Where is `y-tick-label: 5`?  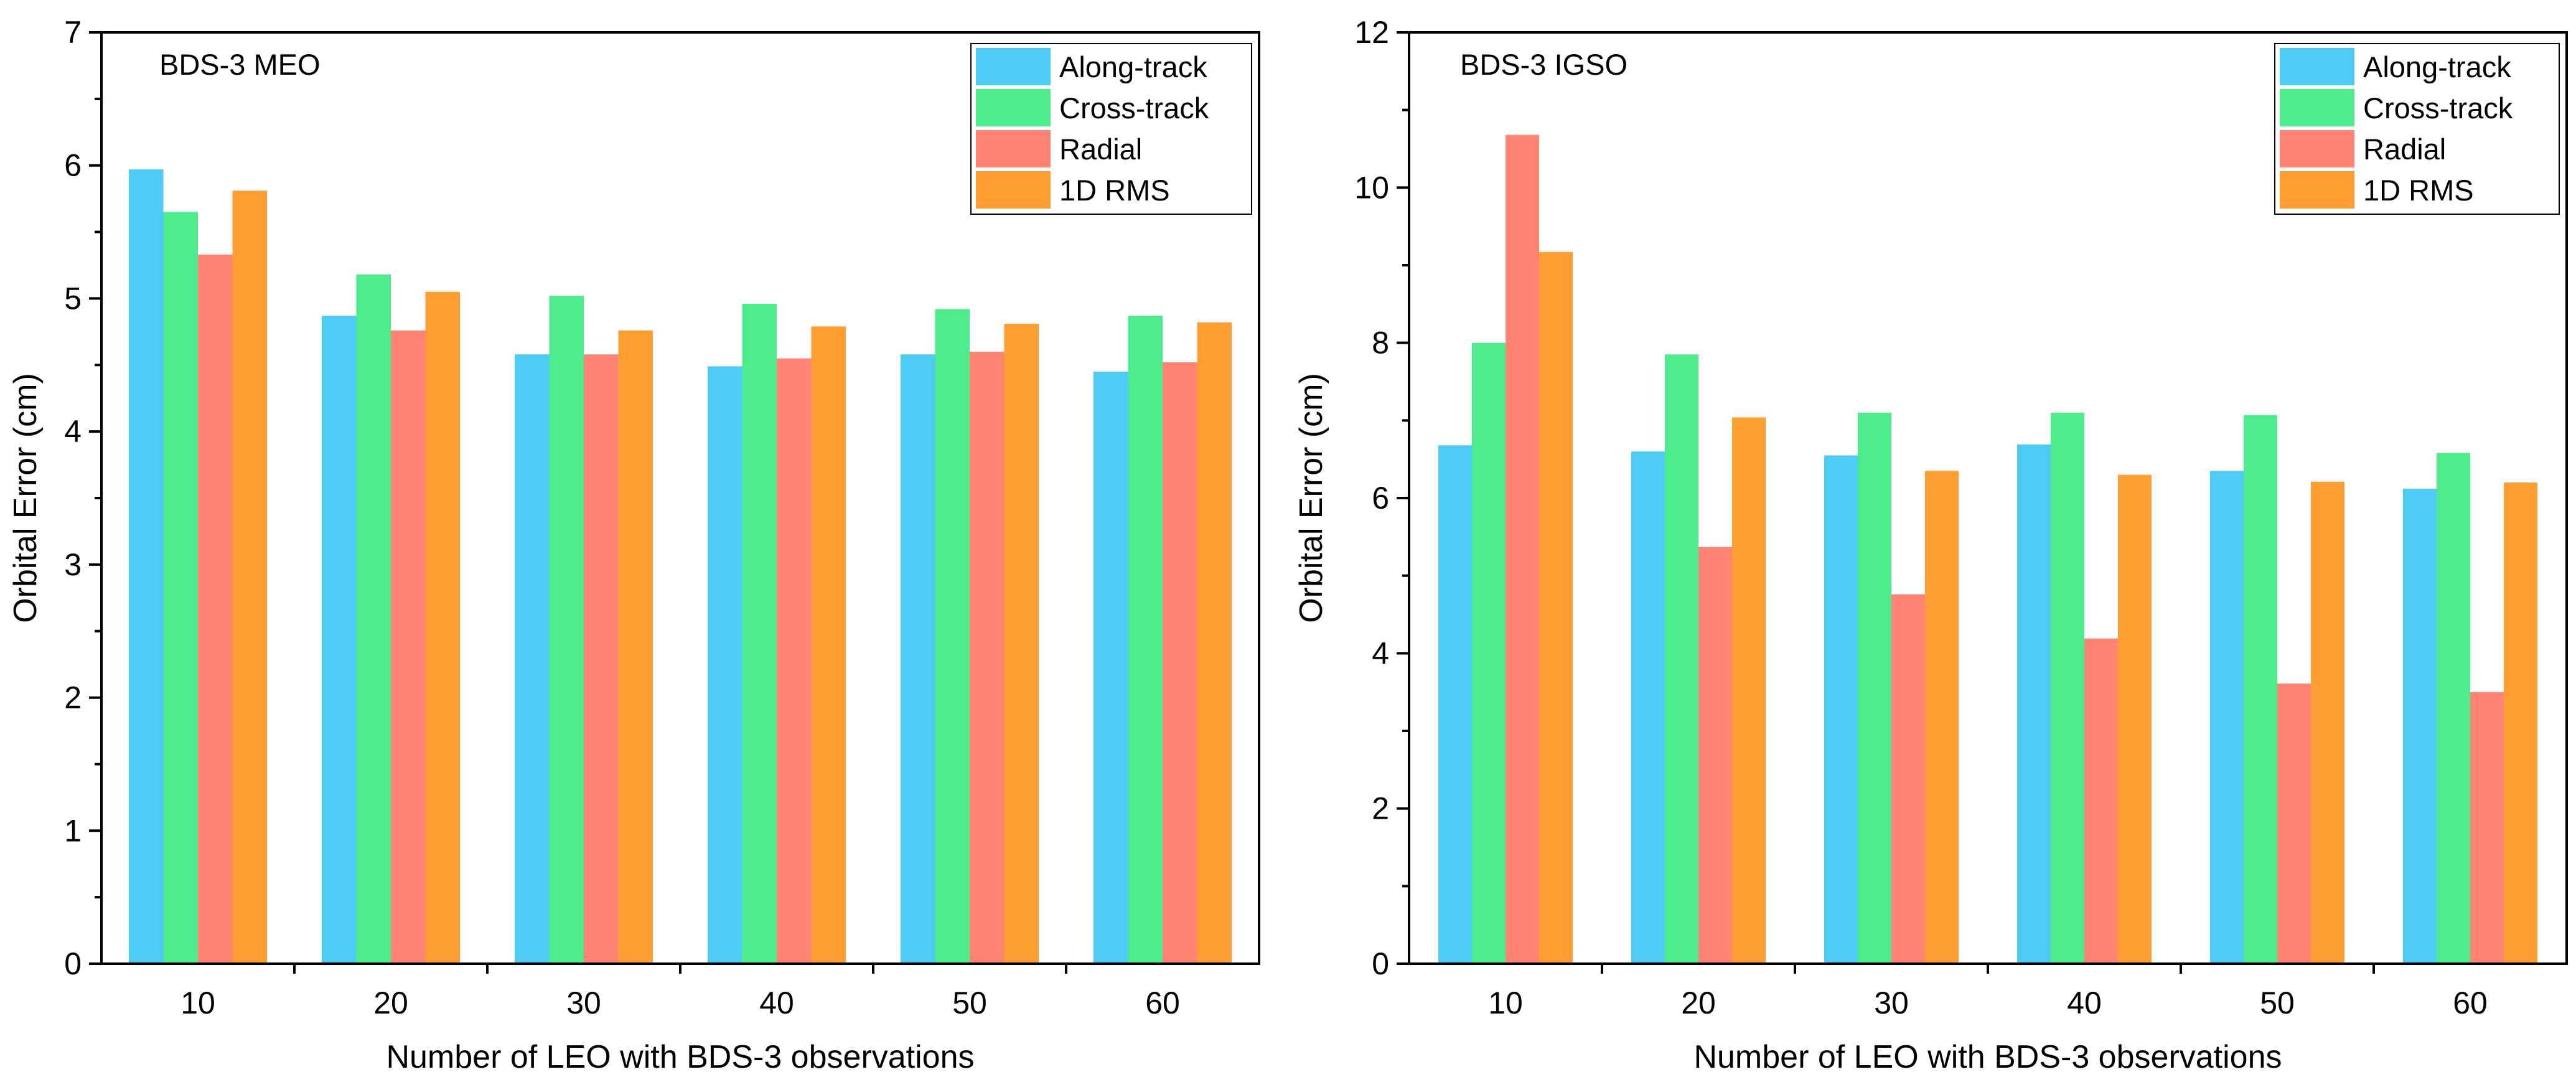
y-tick-label: 5 is located at coordinates (73, 298).